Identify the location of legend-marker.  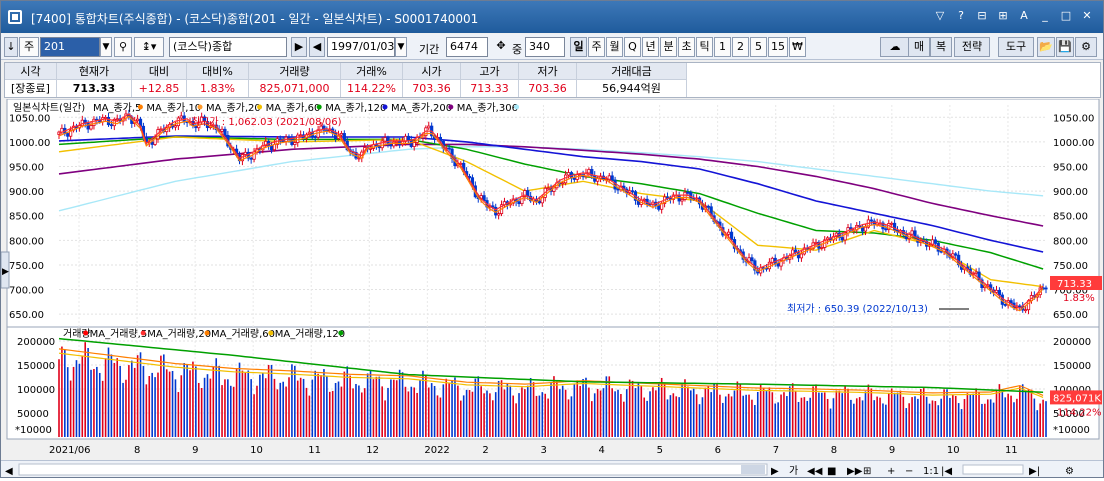
(200, 107).